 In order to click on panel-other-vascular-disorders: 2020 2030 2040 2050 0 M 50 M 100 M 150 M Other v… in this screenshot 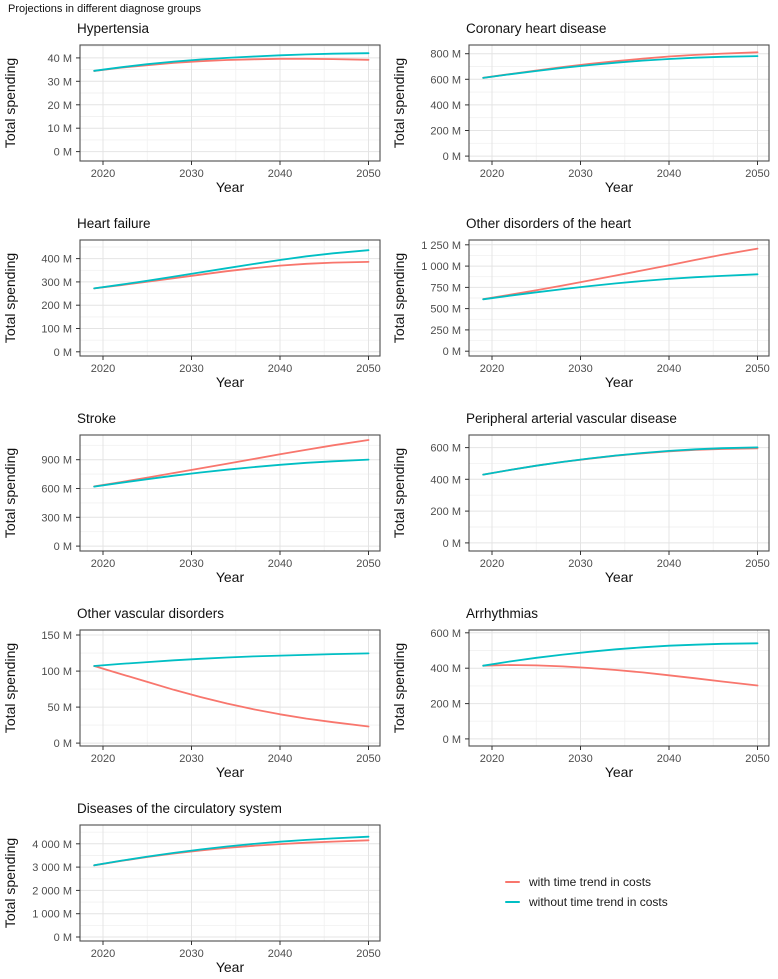, I will do `click(194, 692)`.